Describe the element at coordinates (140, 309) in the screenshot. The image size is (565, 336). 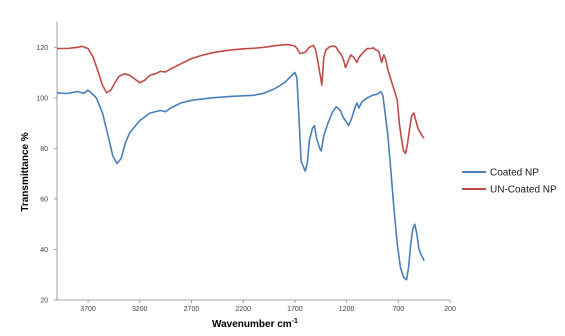
I see `x-tick-label: 3200` at that location.